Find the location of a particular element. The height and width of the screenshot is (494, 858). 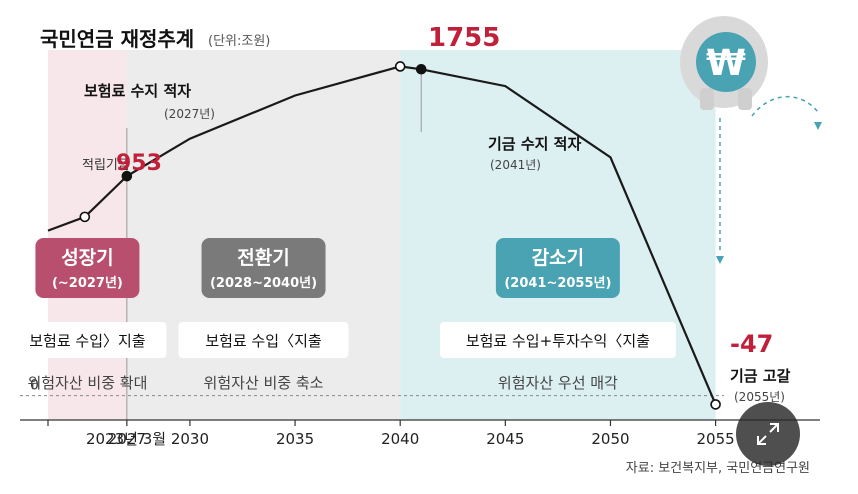

x-tick-label: 2023년 3월 is located at coordinates (126, 439).